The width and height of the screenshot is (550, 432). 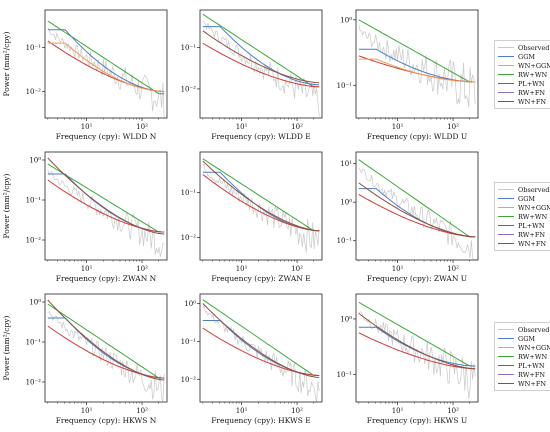 I want to click on x-axis-label: Frequency (cpy): HKWS N, so click(x=106, y=420).